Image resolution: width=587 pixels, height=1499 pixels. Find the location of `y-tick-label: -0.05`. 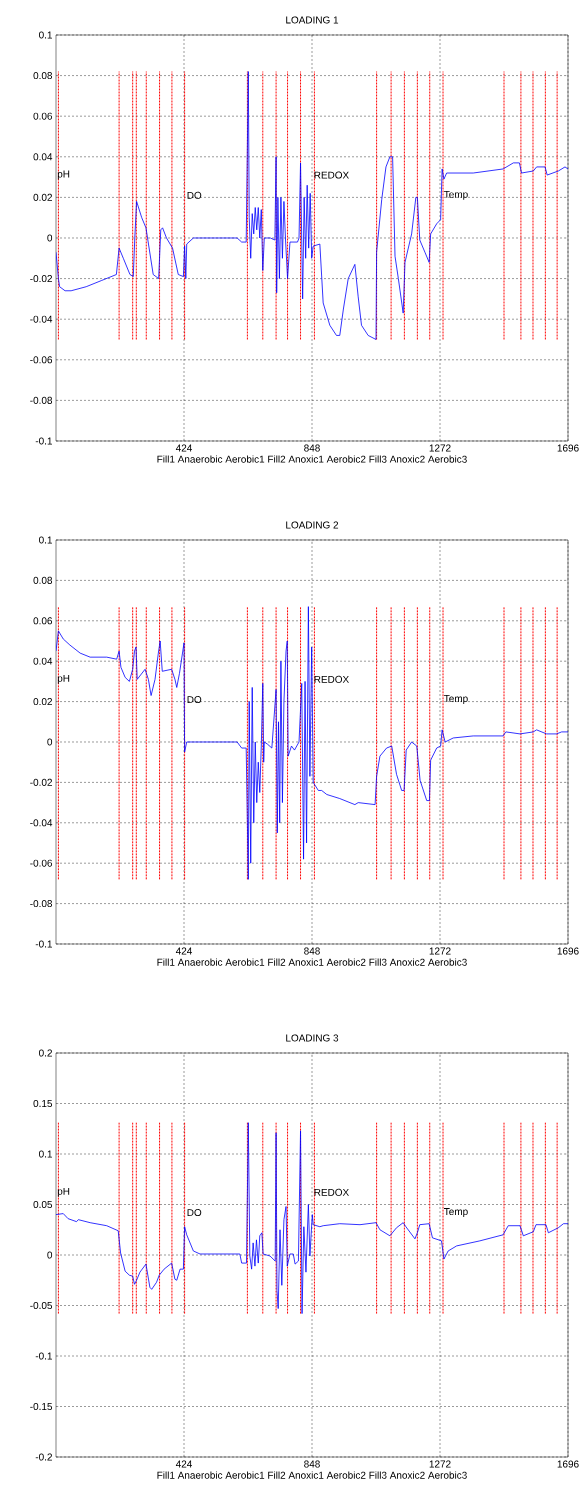

y-tick-label: -0.05 is located at coordinates (41, 1305).